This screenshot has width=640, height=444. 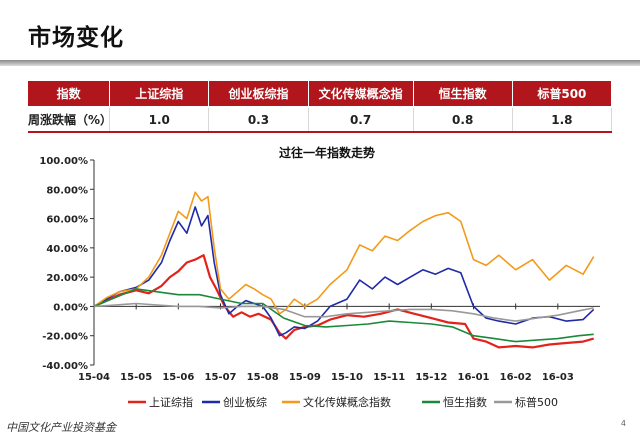 What do you see at coordinates (431, 377) in the screenshot?
I see `x-tick-label: 15-12` at bounding box center [431, 377].